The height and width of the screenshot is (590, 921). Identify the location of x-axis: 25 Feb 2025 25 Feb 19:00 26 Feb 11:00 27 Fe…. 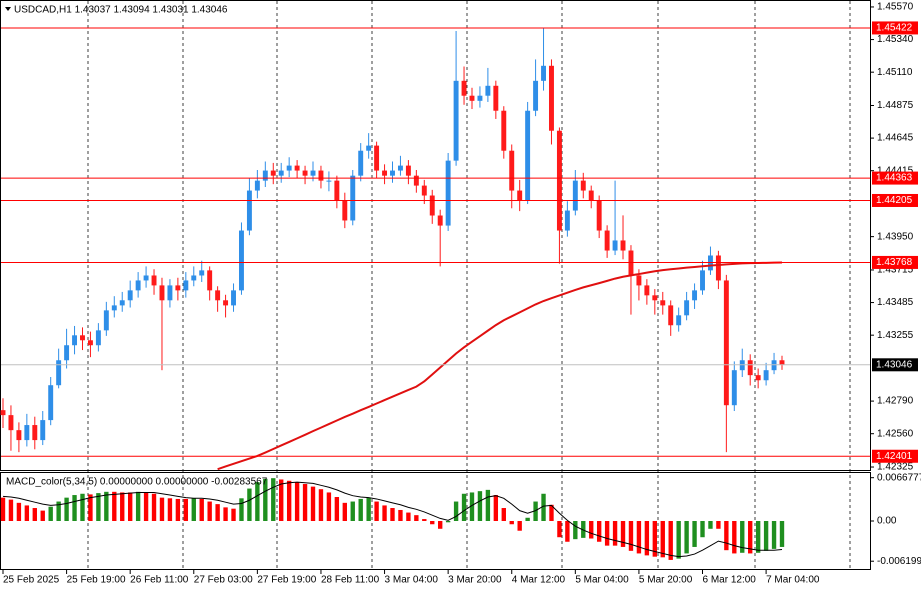
(411, 578).